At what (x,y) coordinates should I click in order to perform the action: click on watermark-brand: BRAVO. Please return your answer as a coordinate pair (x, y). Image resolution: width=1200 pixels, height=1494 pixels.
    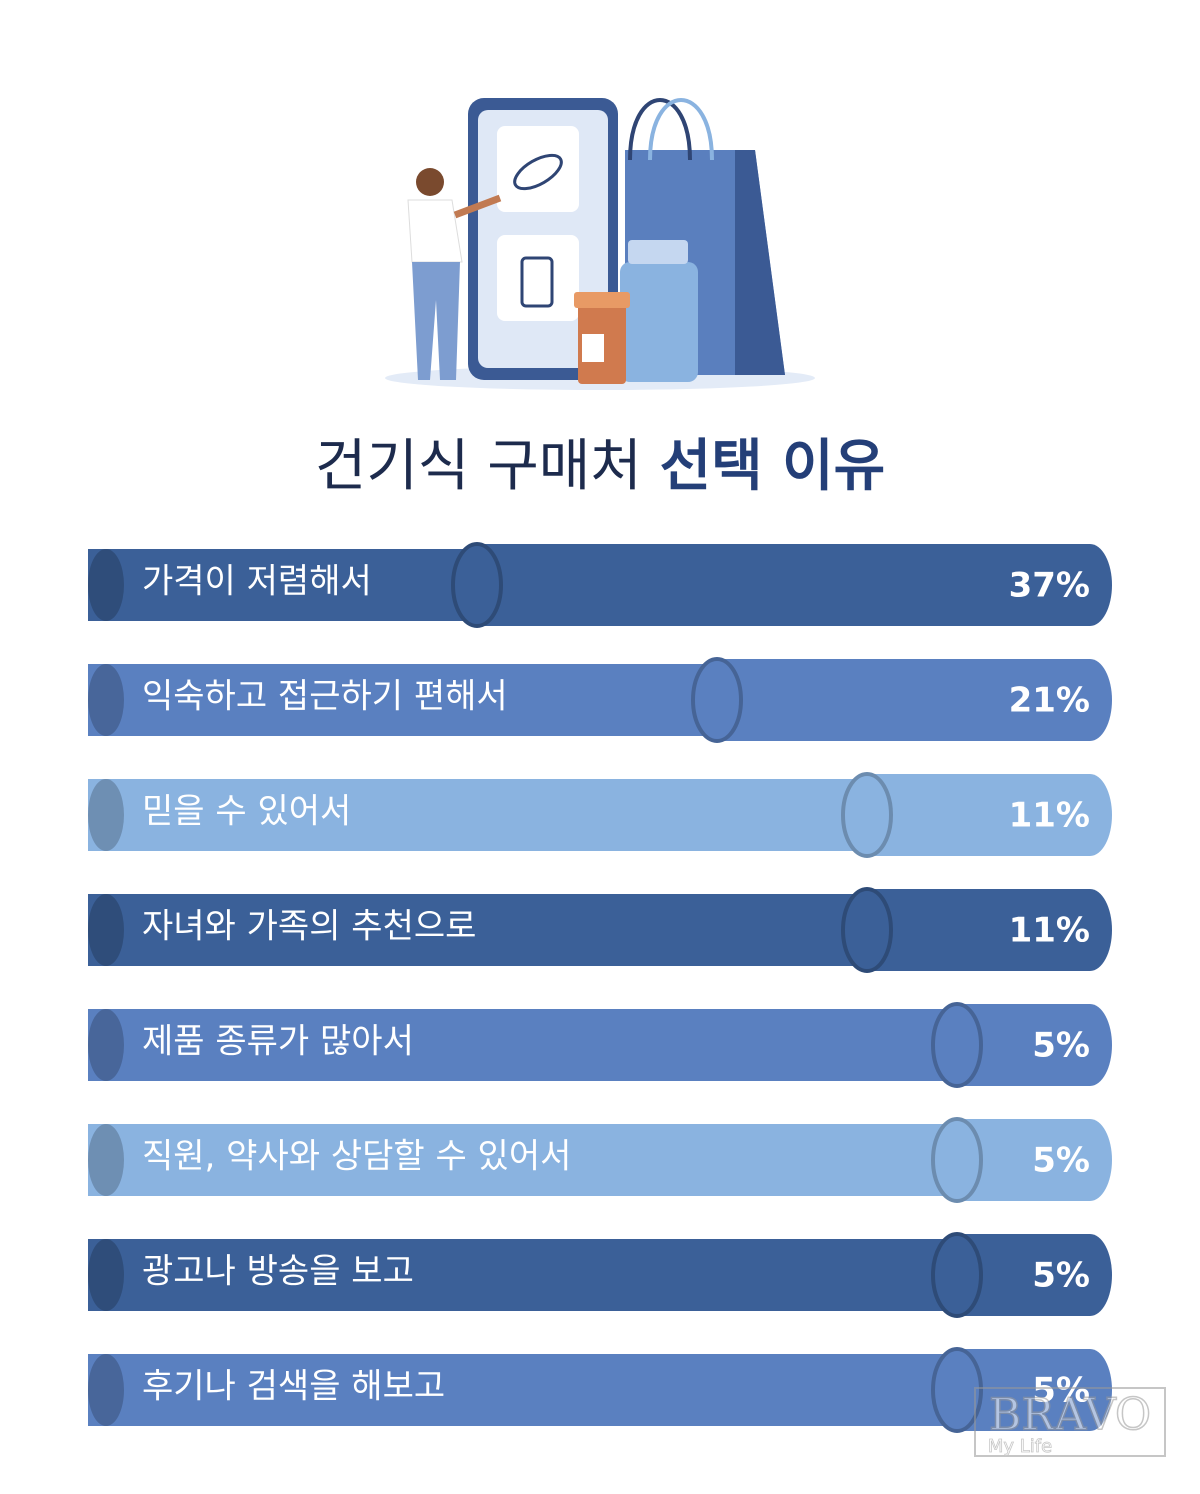
    Looking at the image, I should click on (1070, 1415).